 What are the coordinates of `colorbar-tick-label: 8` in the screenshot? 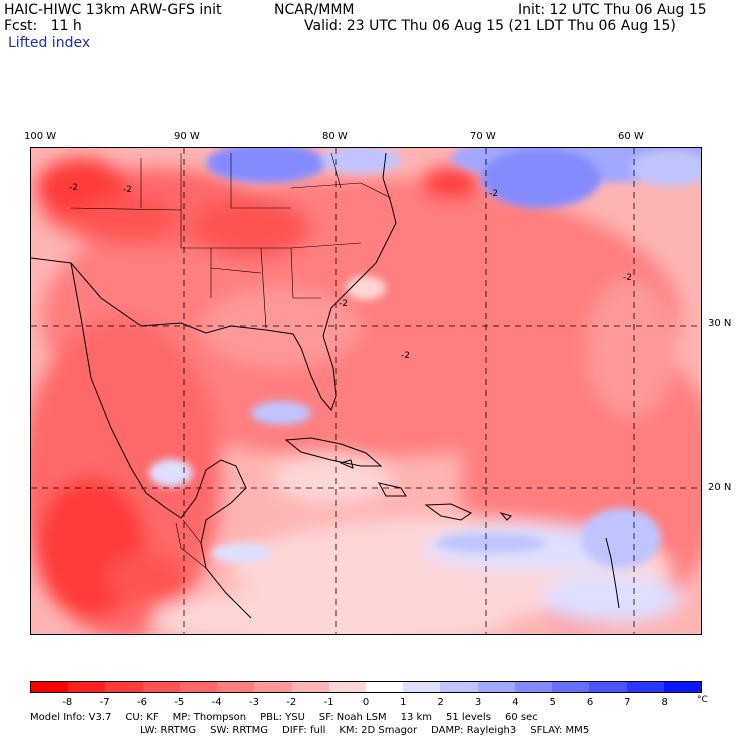 It's located at (664, 702).